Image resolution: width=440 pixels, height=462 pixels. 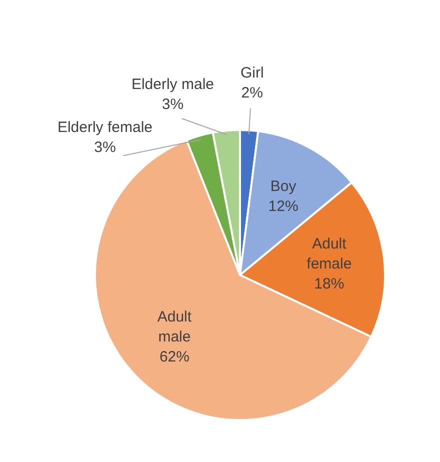 What do you see at coordinates (283, 187) in the screenshot?
I see `slice-label: Boy` at bounding box center [283, 187].